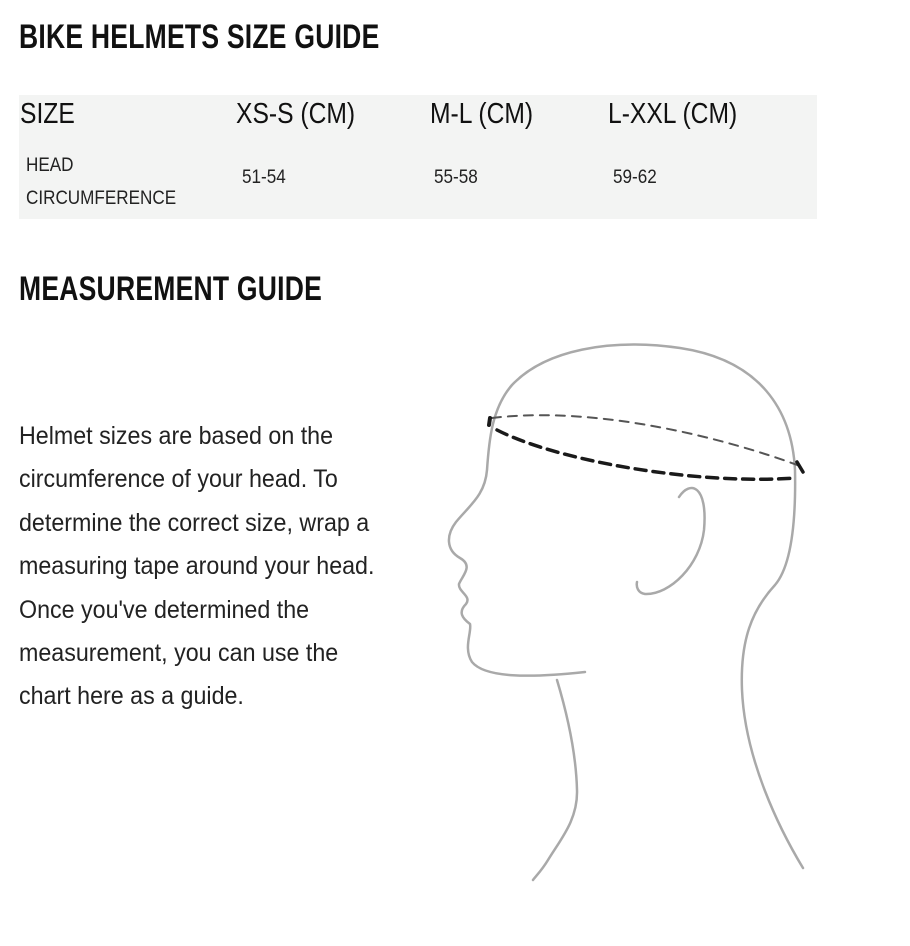 The image size is (910, 946). Describe the element at coordinates (456, 177) in the screenshot. I see `value-m-l: 55-58` at that location.